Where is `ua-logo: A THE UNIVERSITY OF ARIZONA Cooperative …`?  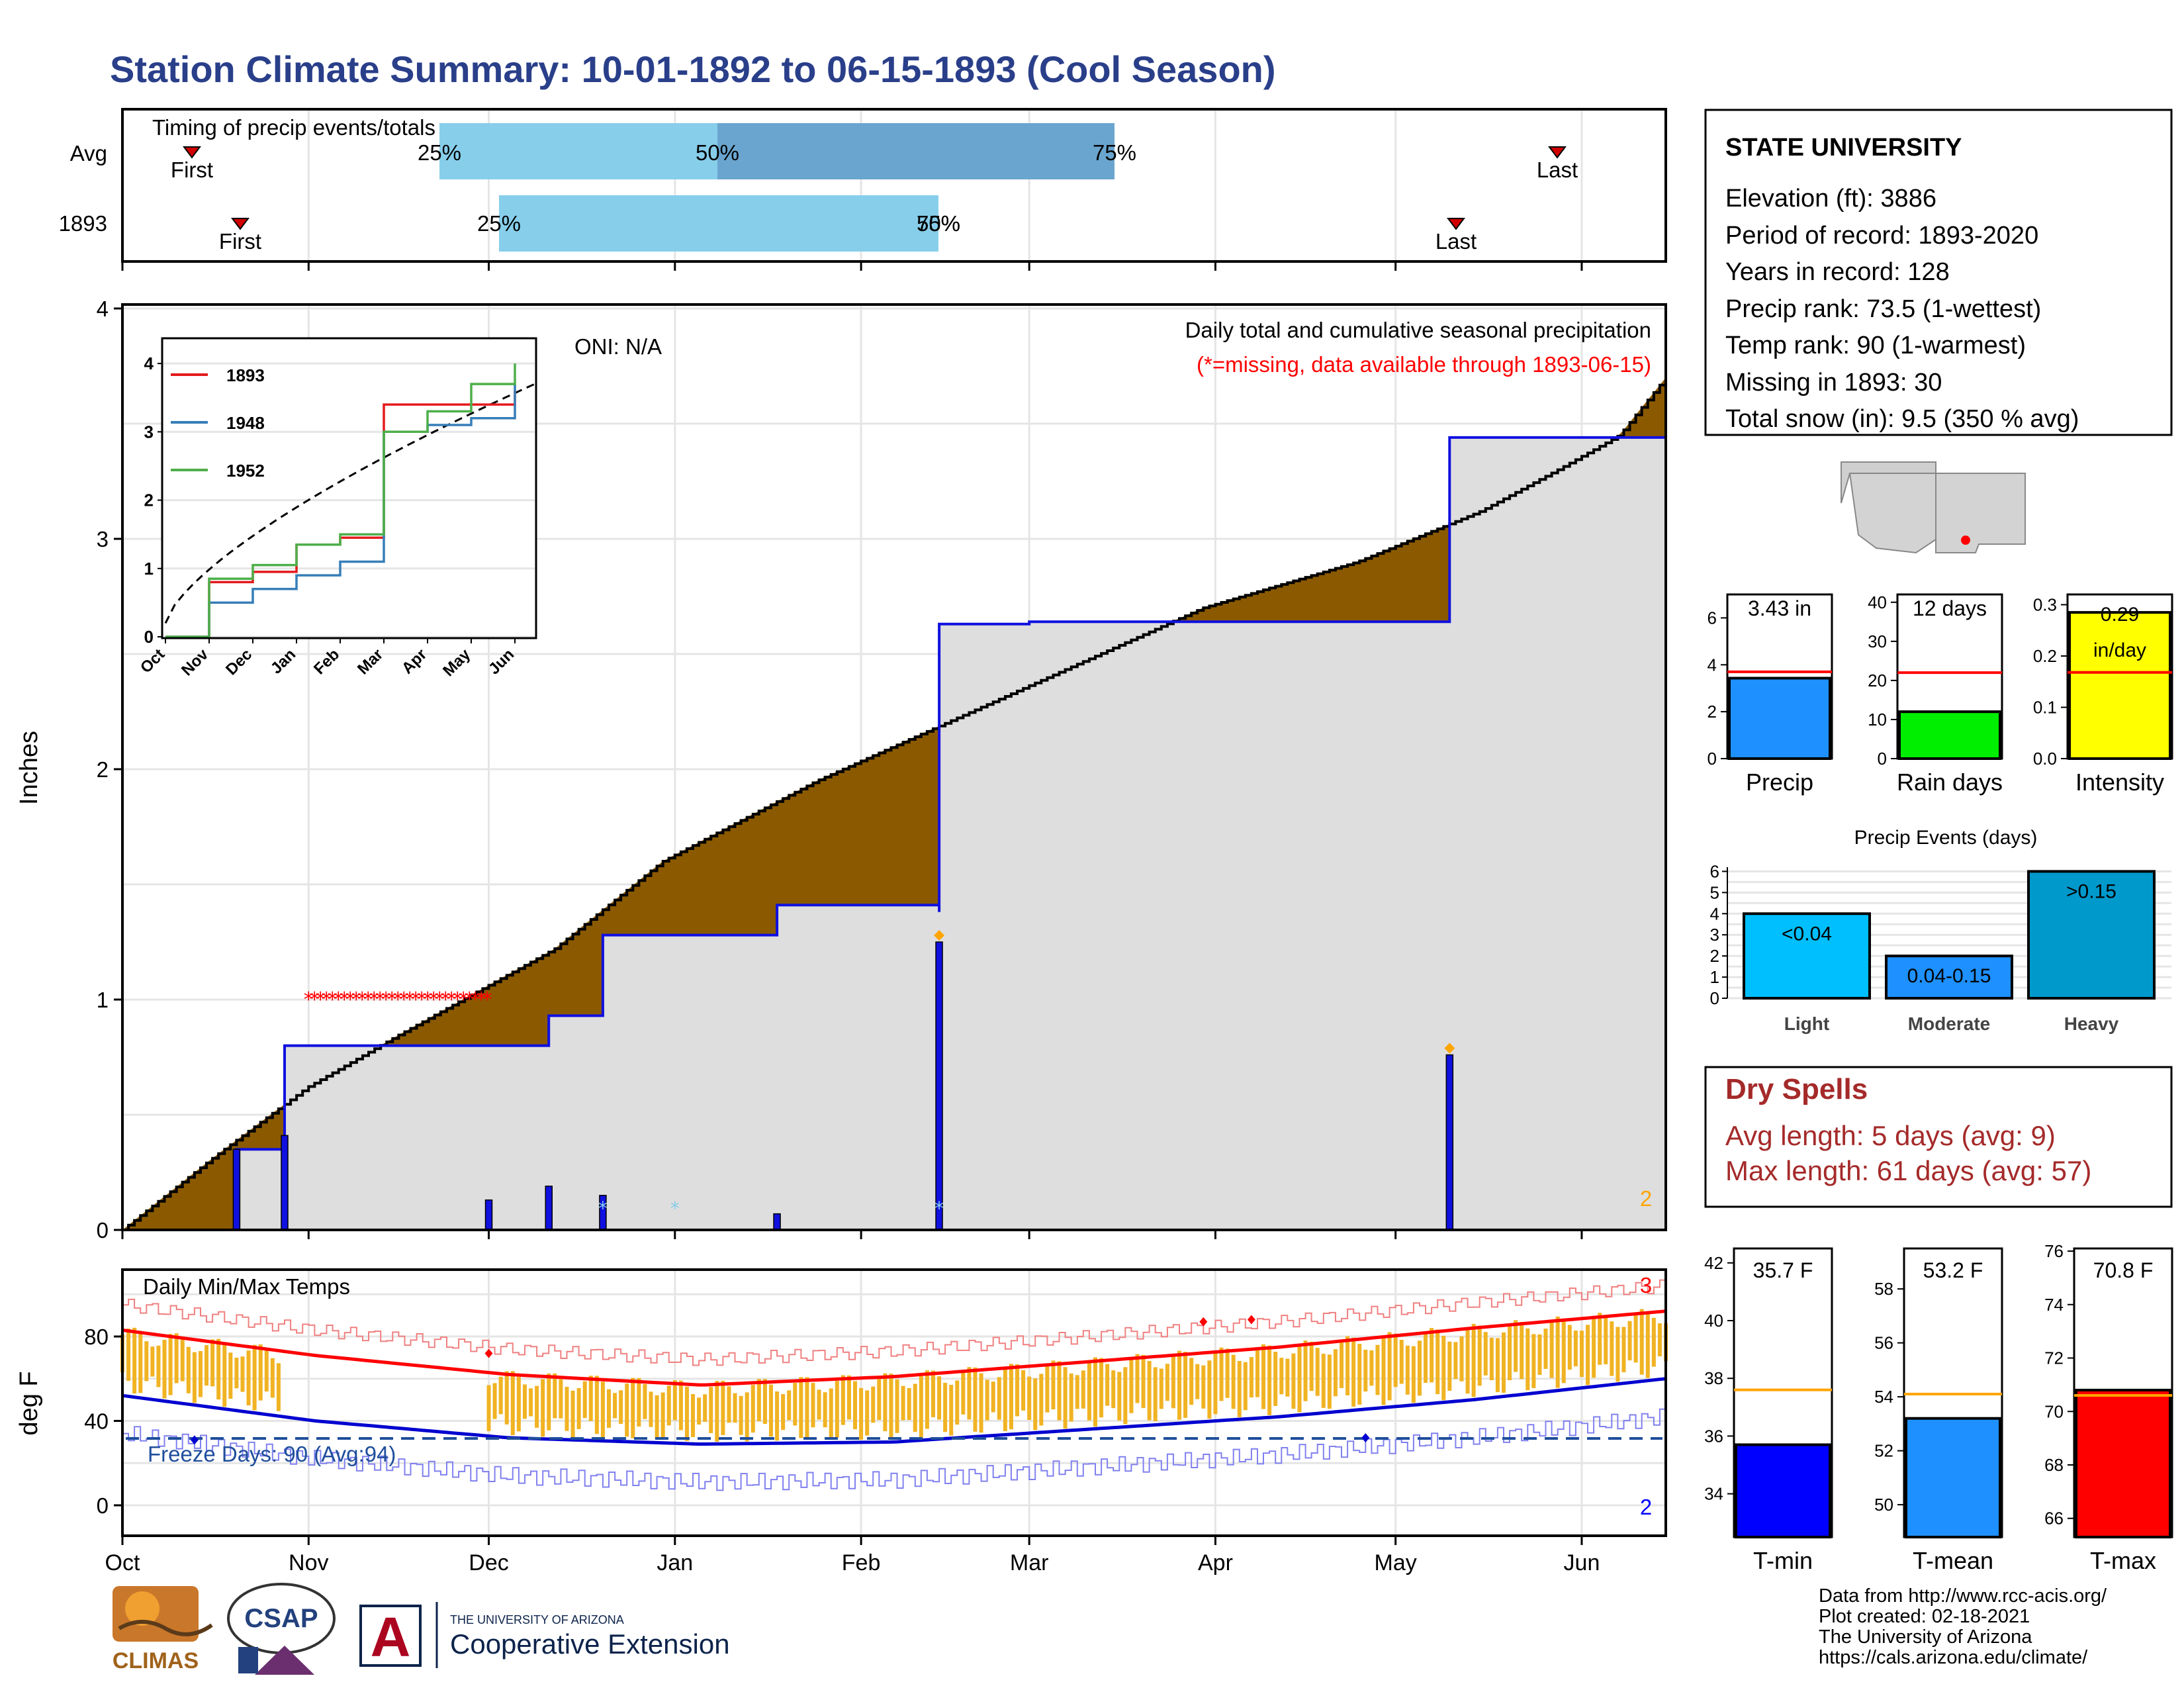 ua-logo: A THE UNIVERSITY OF ARIZONA Cooperative … is located at coordinates (544, 1635).